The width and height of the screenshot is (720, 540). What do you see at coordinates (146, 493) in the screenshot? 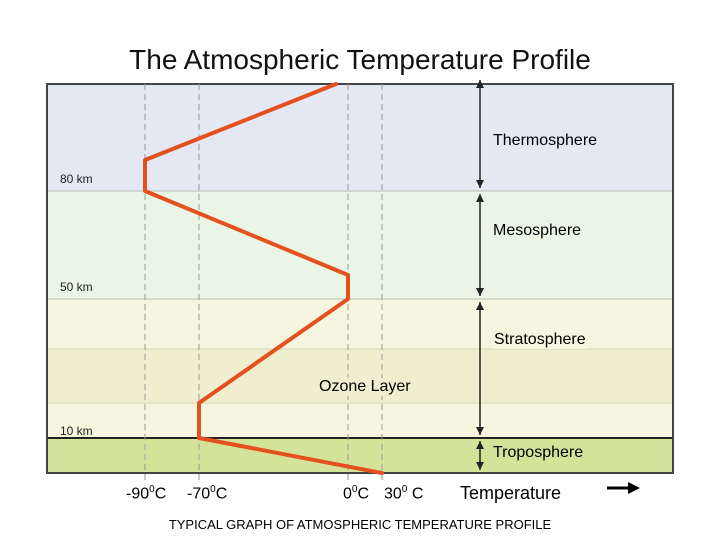
I see `tick-label-minus-90: -900C` at bounding box center [146, 493].